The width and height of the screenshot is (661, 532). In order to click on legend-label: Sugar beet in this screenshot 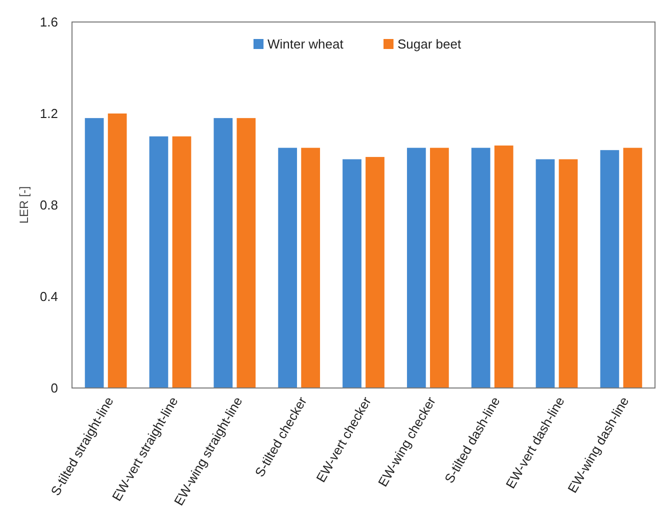, I will do `click(430, 44)`.